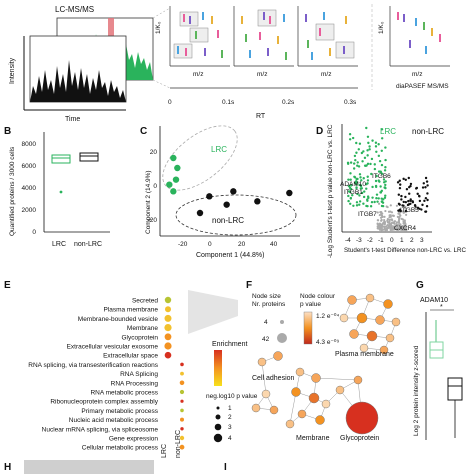 The image size is (474, 474). What do you see at coordinates (72, 119) in the screenshot?
I see `time-label: Time` at bounding box center [72, 119].